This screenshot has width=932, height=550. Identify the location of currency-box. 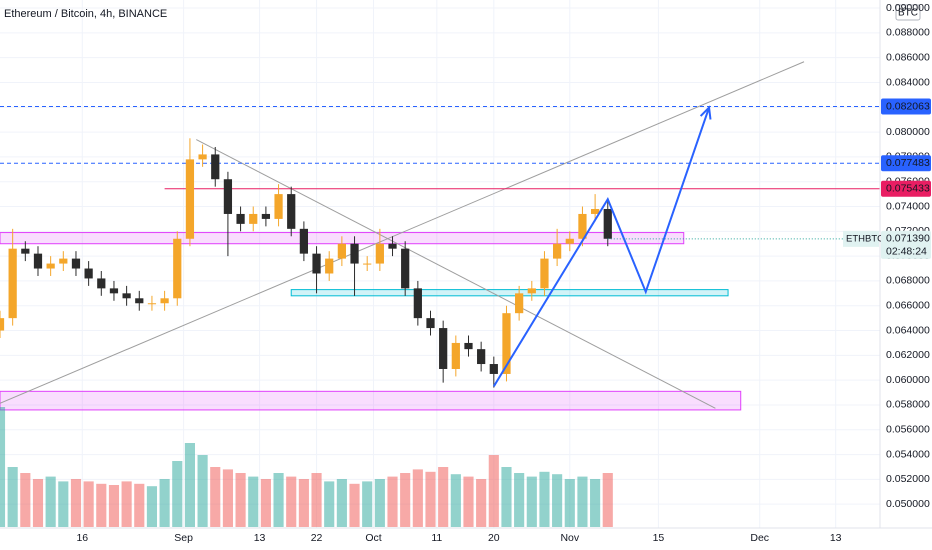
(908, 12).